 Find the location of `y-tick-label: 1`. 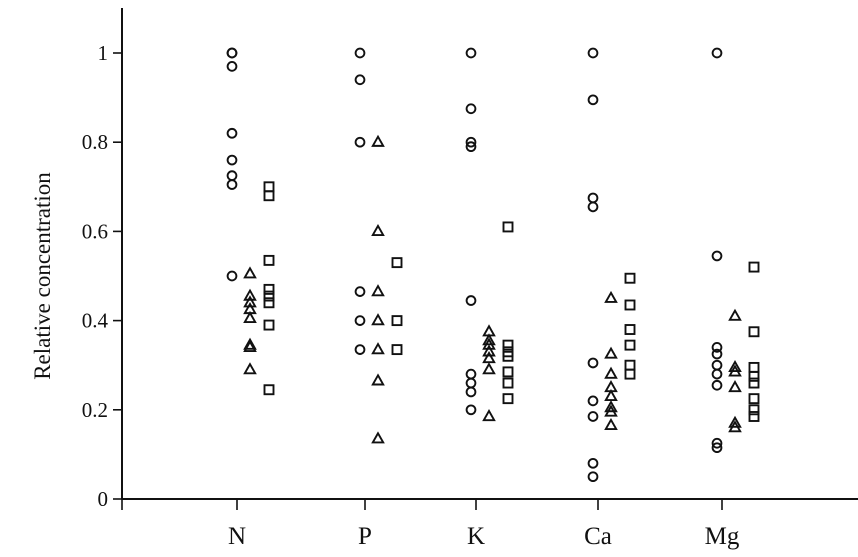

y-tick-label: 1 is located at coordinates (103, 53).